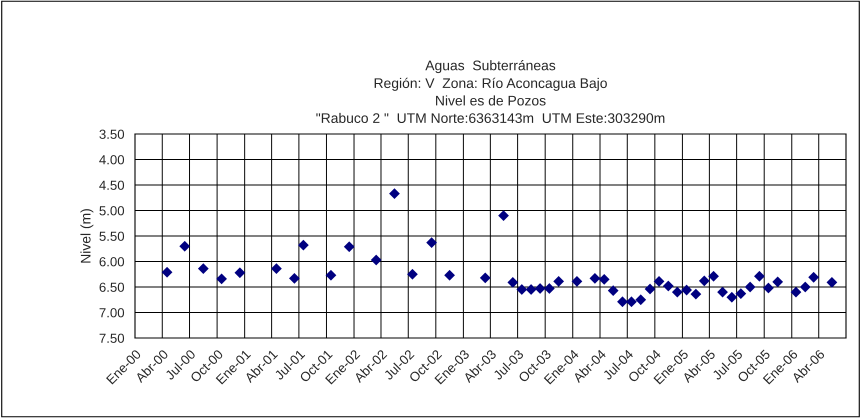 The width and height of the screenshot is (861, 418). I want to click on y-tick-label: 4.50, so click(111, 185).